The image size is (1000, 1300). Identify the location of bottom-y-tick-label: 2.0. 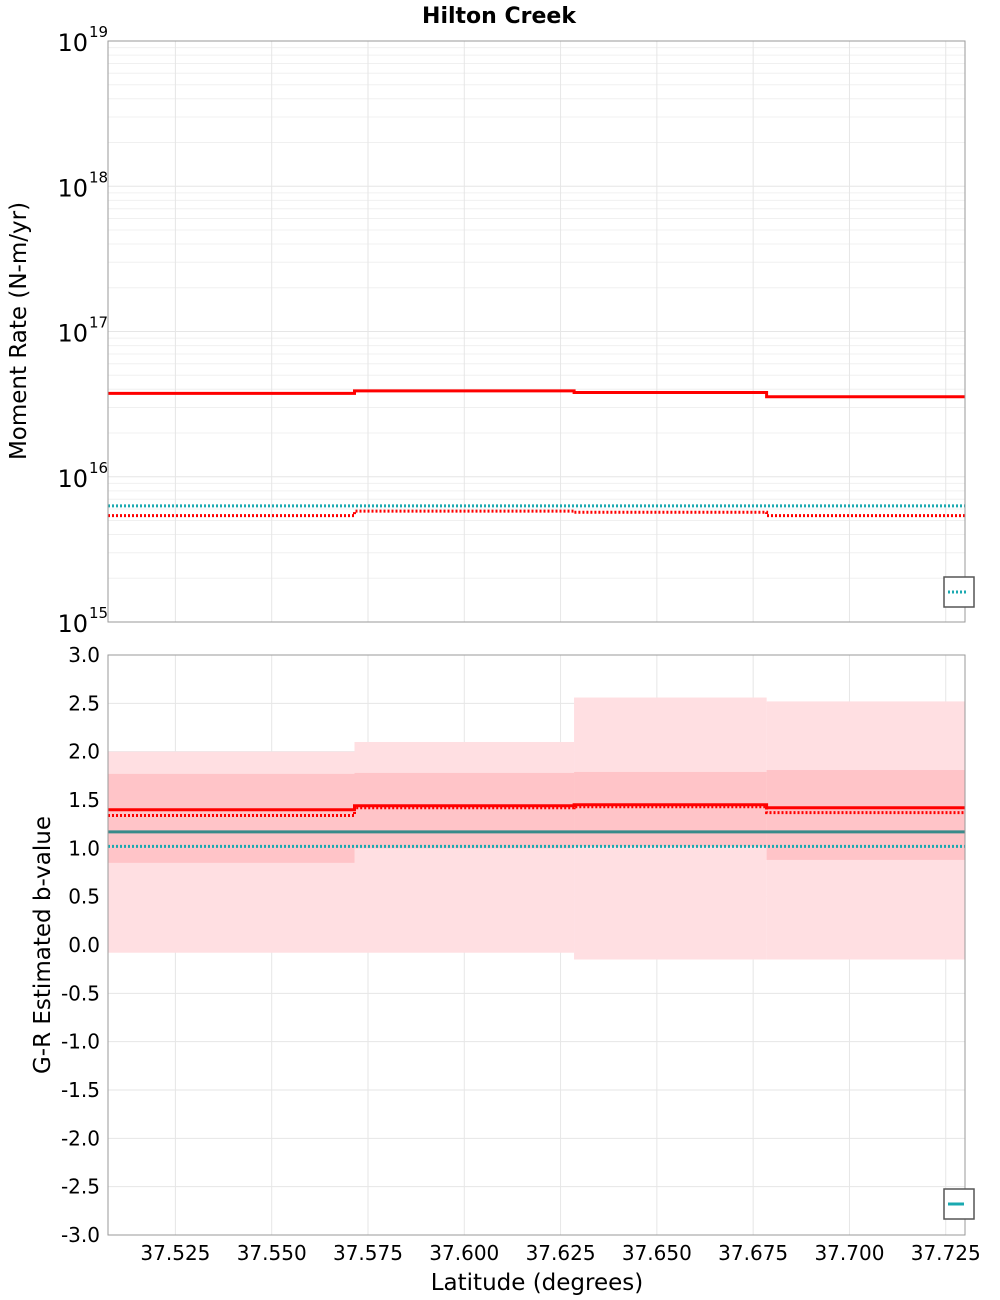
(84, 752).